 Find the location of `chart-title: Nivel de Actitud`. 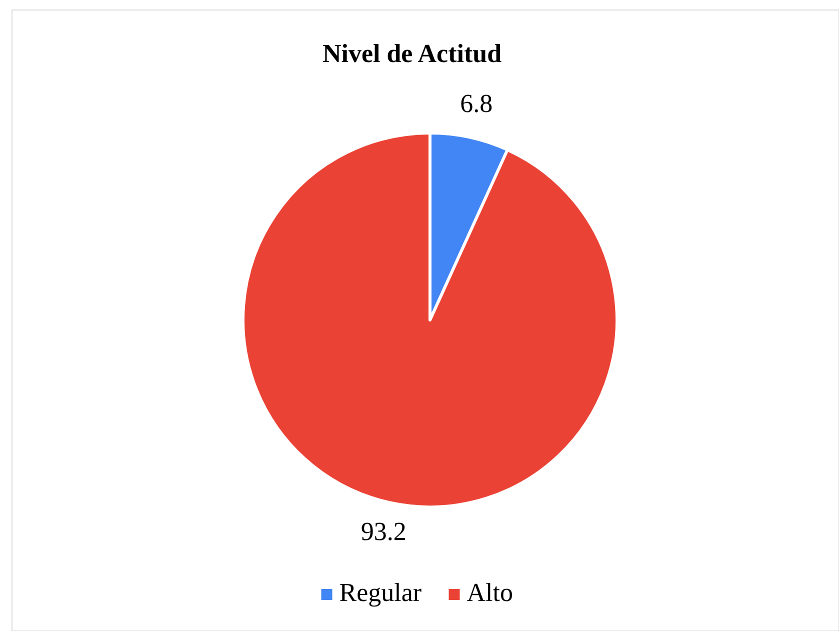

chart-title: Nivel de Actitud is located at coordinates (412, 53).